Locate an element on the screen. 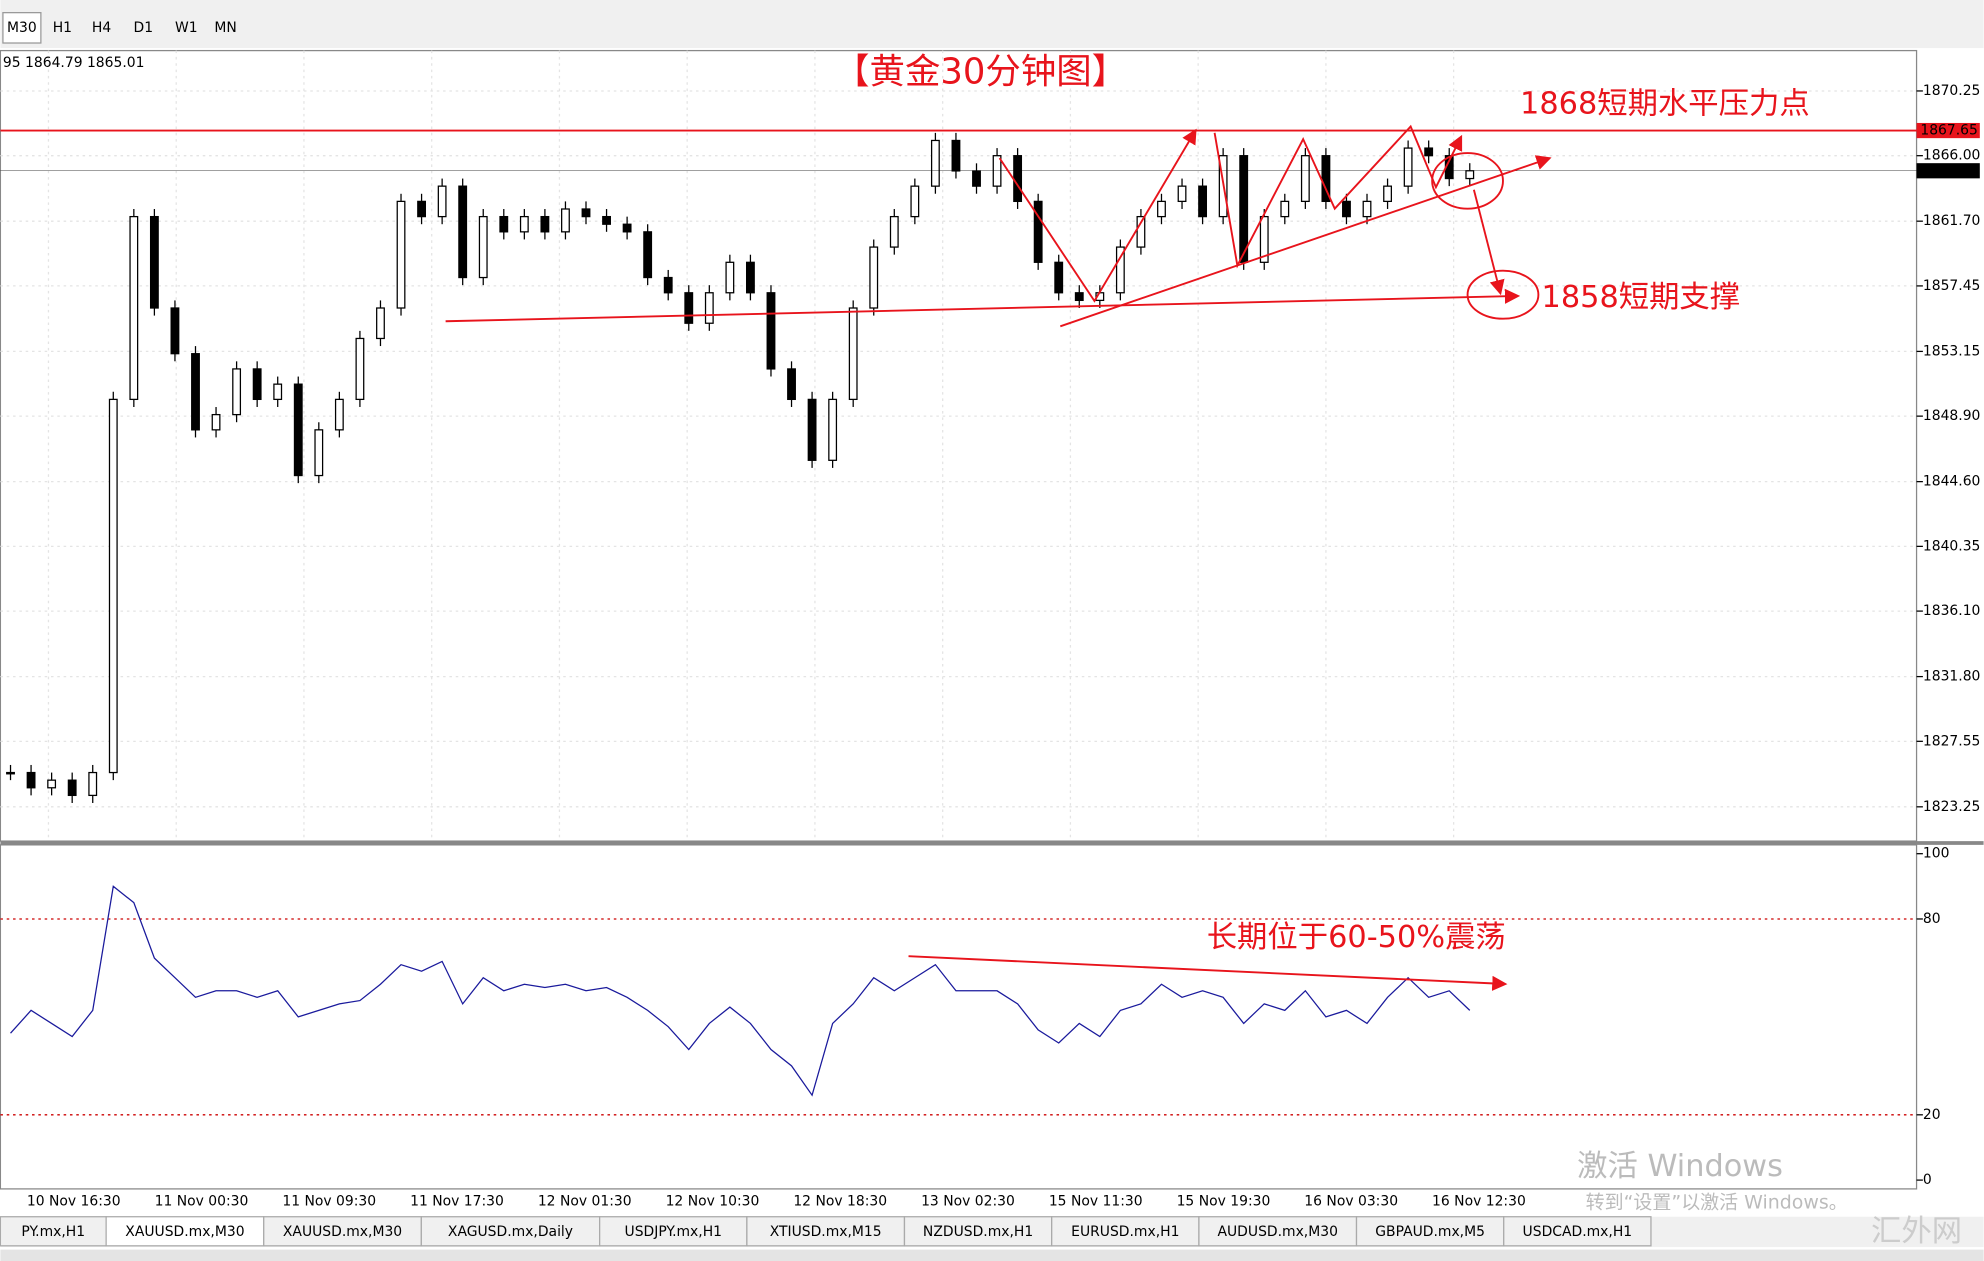  y-tick-label: 1857.45 is located at coordinates (1952, 286).